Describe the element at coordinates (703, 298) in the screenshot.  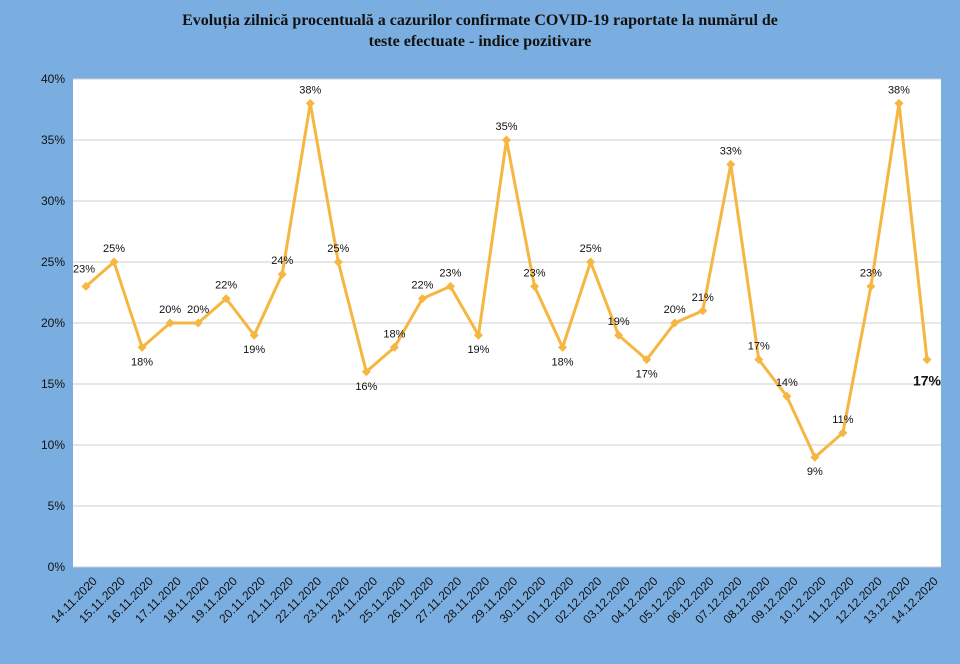
I see `data-label: 21%` at that location.